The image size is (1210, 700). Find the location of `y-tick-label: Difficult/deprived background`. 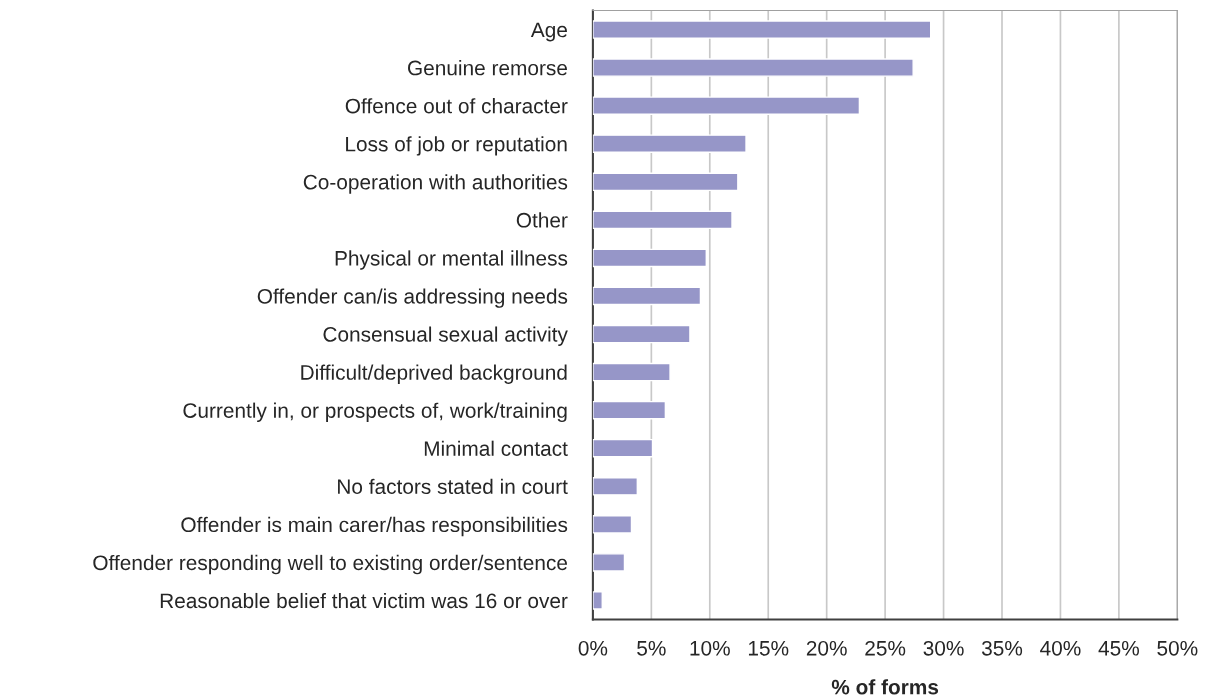

y-tick-label: Difficult/deprived background is located at coordinates (434, 374).